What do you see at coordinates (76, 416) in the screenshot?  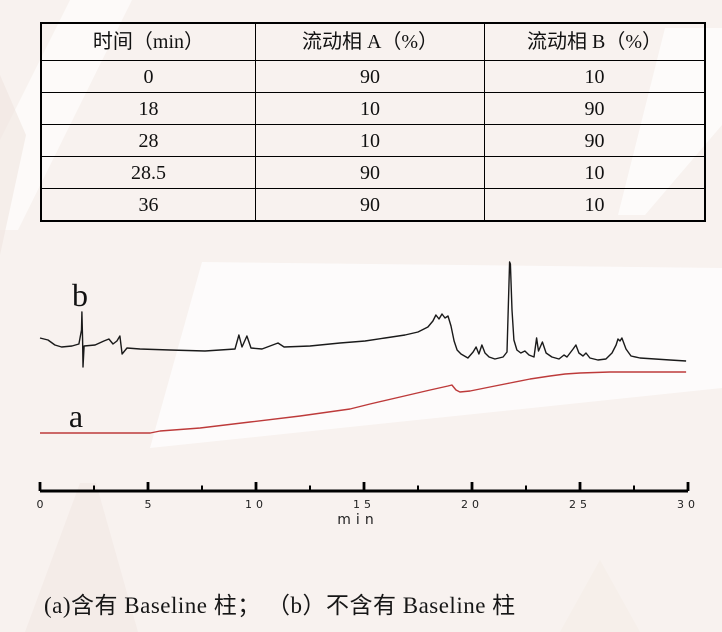 I see `trace-label-a: a` at bounding box center [76, 416].